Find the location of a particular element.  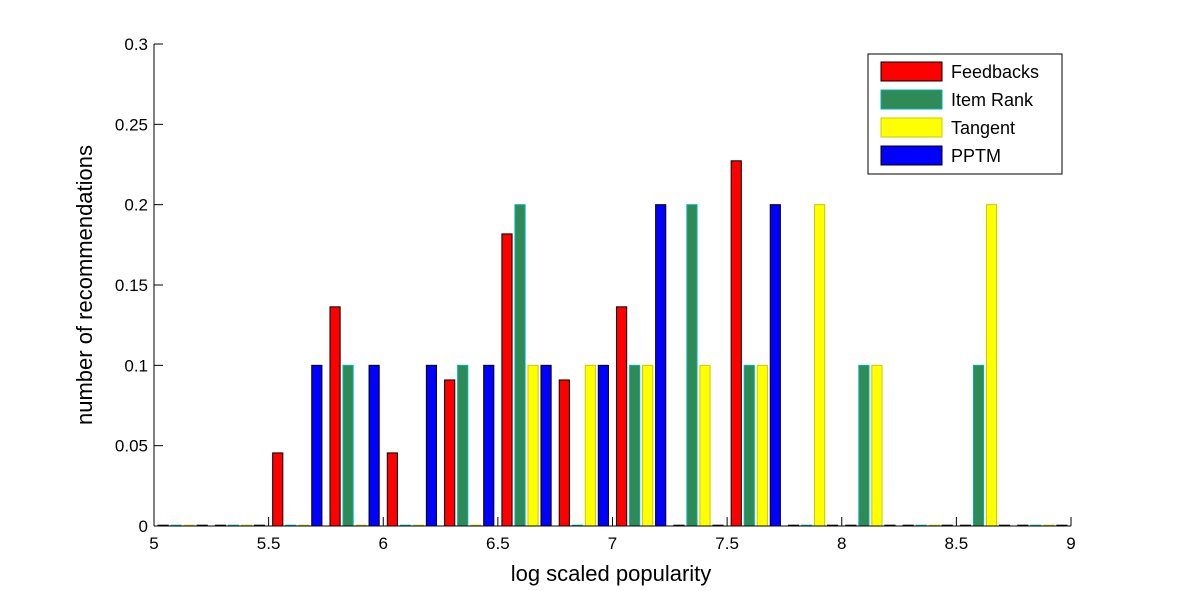

y-tick-label: 0.2 is located at coordinates (136, 205).